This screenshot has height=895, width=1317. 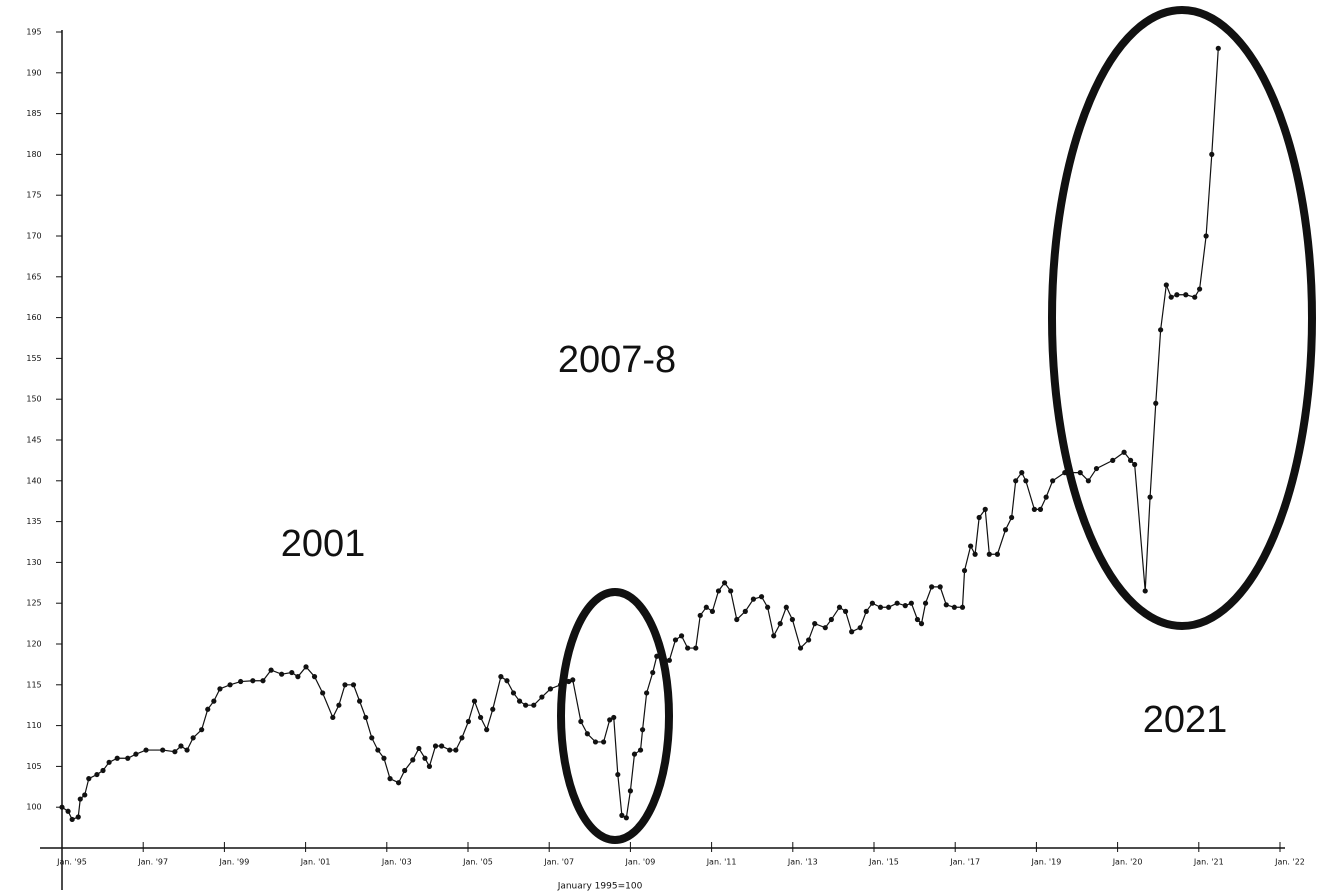 What do you see at coordinates (1208, 862) in the screenshot?
I see `x-tick-label: Jan. '21` at bounding box center [1208, 862].